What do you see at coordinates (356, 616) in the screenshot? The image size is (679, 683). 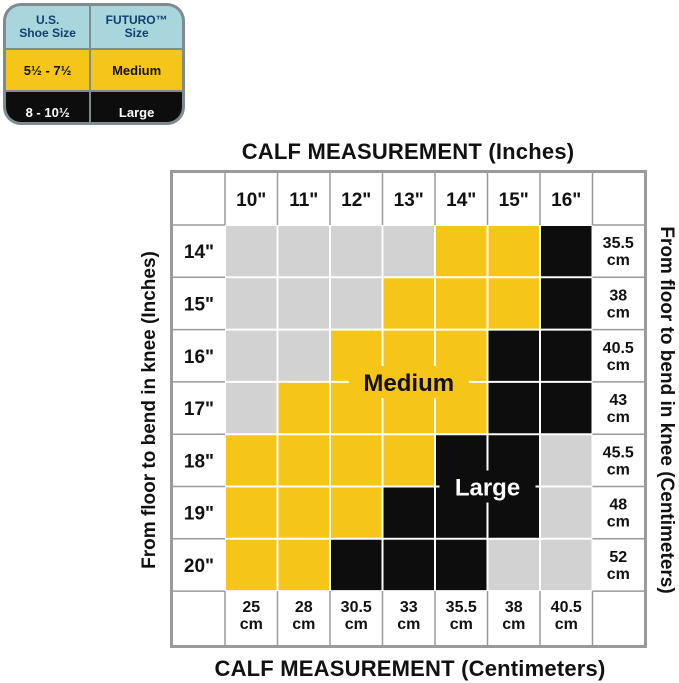 I see `x-tick-cm: 30.5 cm` at bounding box center [356, 616].